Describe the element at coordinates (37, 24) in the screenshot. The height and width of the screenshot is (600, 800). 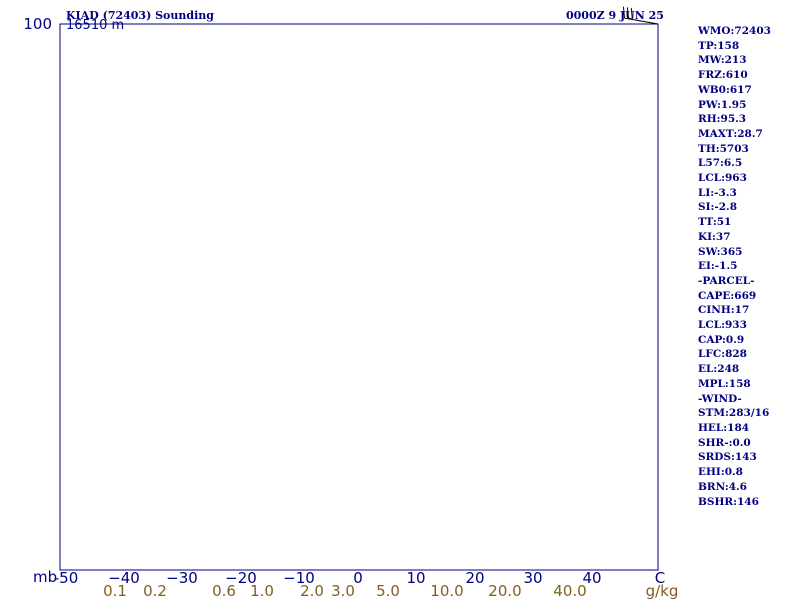
I see `pressure-tick-label: 100` at that location.